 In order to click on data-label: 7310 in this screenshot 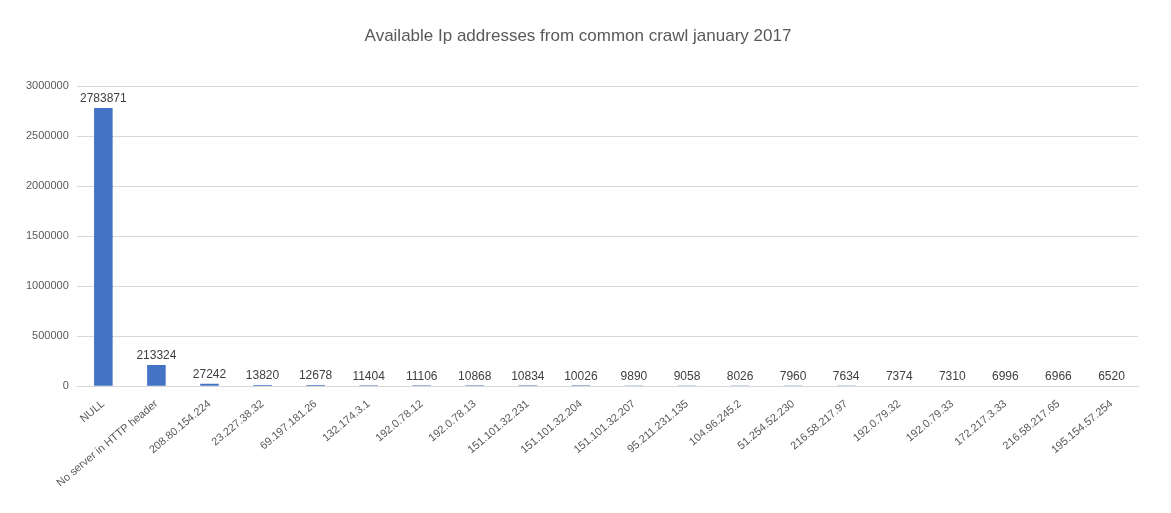, I will do `click(952, 375)`.